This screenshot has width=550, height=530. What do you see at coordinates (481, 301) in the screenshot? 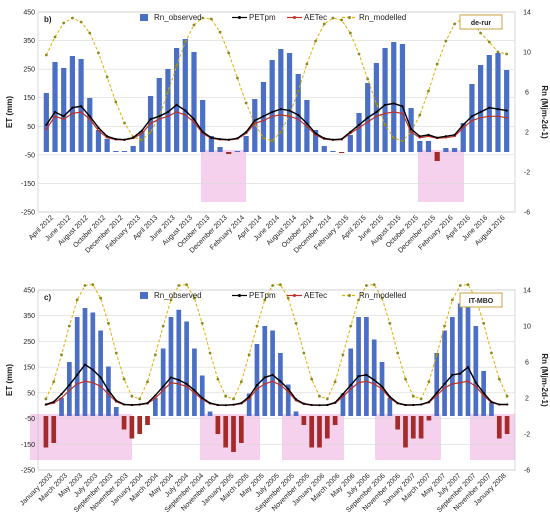
I see `site-label: IT-MBO` at bounding box center [481, 301].